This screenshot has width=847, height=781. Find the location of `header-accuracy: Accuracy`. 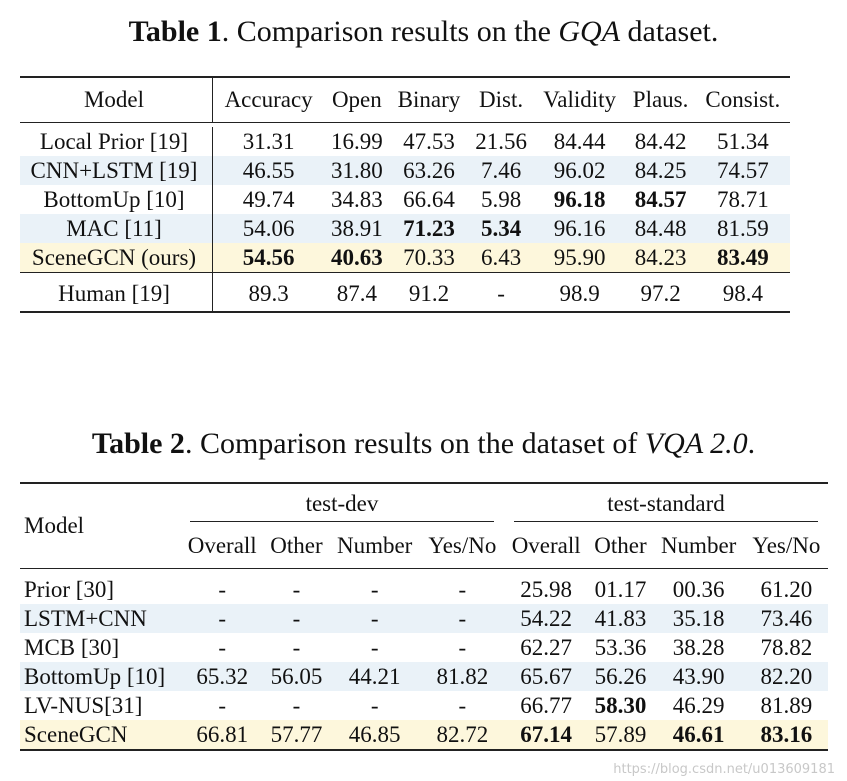

header-accuracy: Accuracy is located at coordinates (268, 99).